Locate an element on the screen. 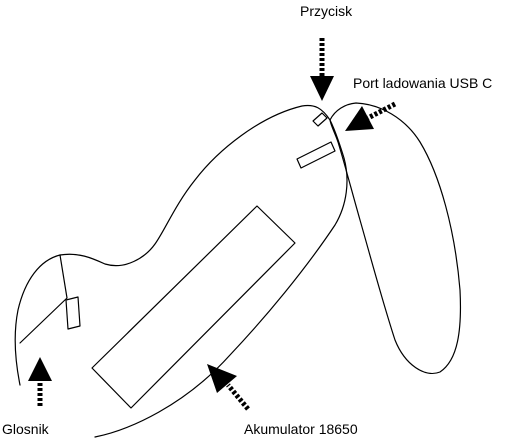 This screenshot has height=446, width=511. speaker-divider-bottom is located at coordinates (43, 320).